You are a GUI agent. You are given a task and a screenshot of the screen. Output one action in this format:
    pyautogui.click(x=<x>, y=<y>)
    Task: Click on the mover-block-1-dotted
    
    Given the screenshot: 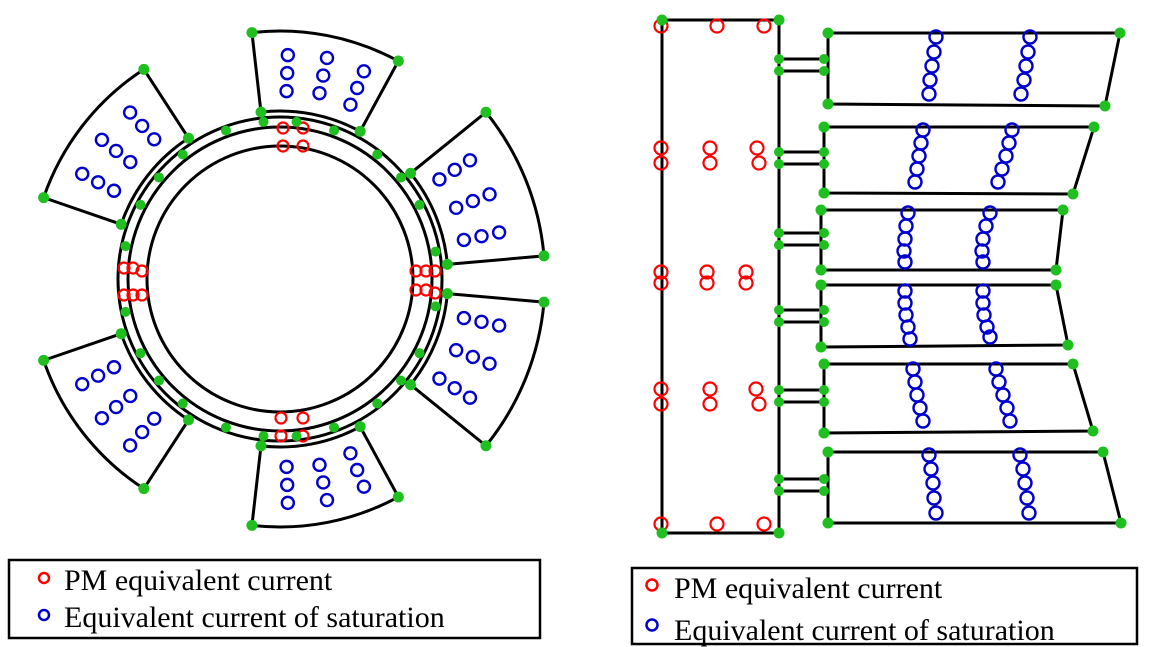 What is the action you would take?
    pyautogui.click(x=974, y=70)
    